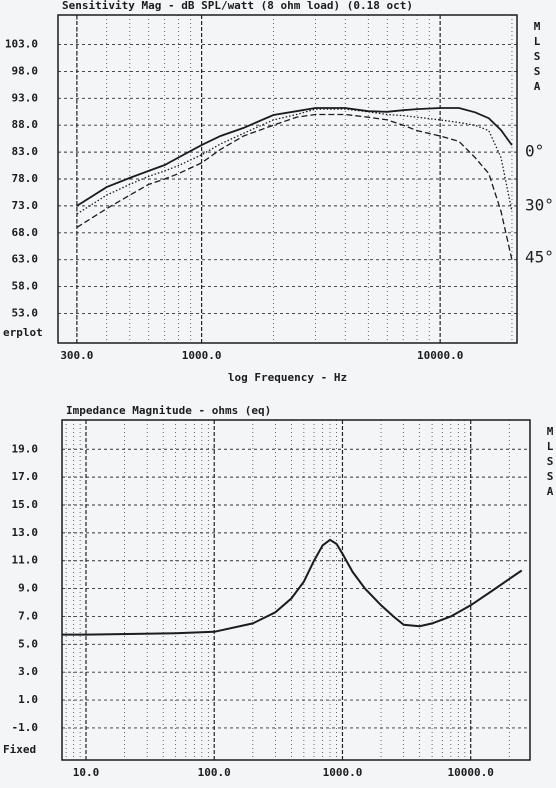 The width and height of the screenshot is (556, 788). I want to click on y-tick-label: 68.0, so click(25, 232).